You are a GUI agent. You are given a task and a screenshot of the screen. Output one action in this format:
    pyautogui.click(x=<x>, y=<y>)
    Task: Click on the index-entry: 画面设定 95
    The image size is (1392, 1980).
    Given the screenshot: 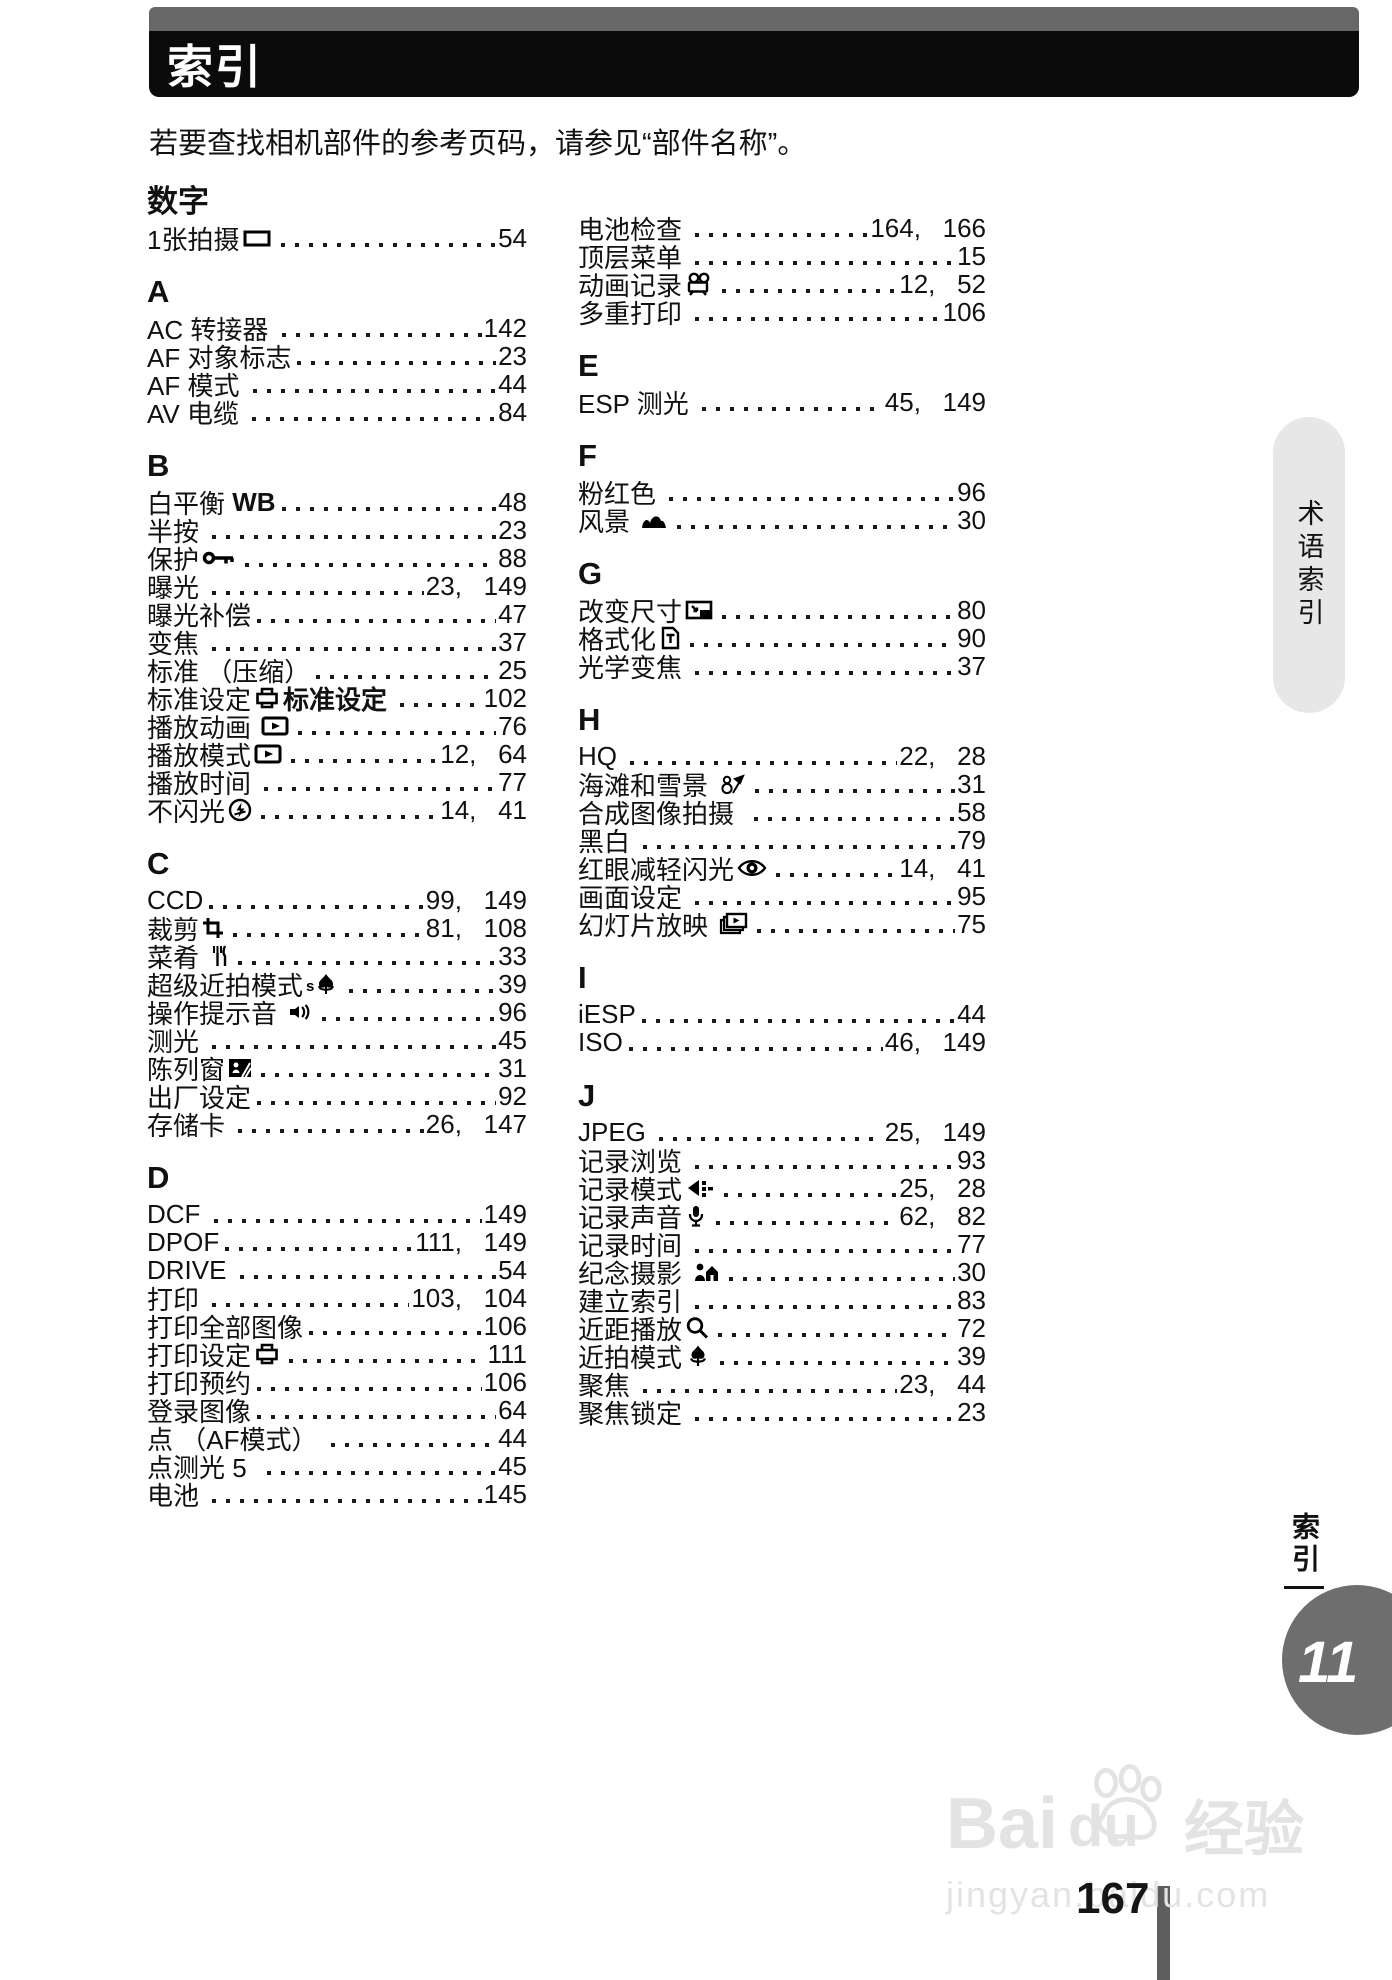 What is the action you would take?
    pyautogui.click(x=782, y=897)
    